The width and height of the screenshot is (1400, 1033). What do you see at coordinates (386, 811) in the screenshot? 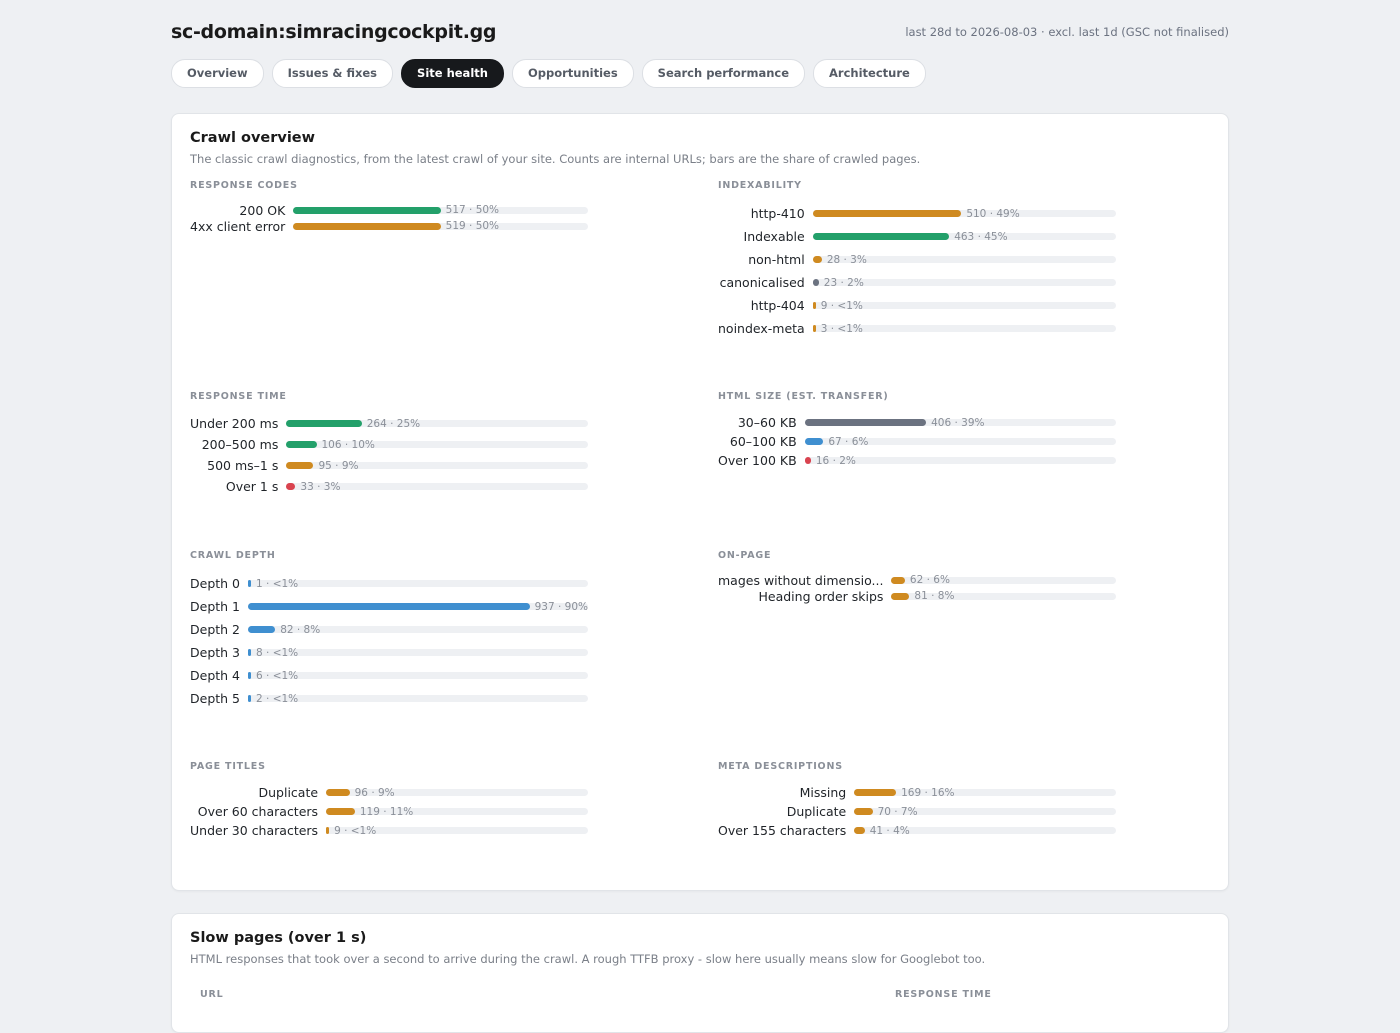
I see `bar-value: 119 · 11%` at bounding box center [386, 811].